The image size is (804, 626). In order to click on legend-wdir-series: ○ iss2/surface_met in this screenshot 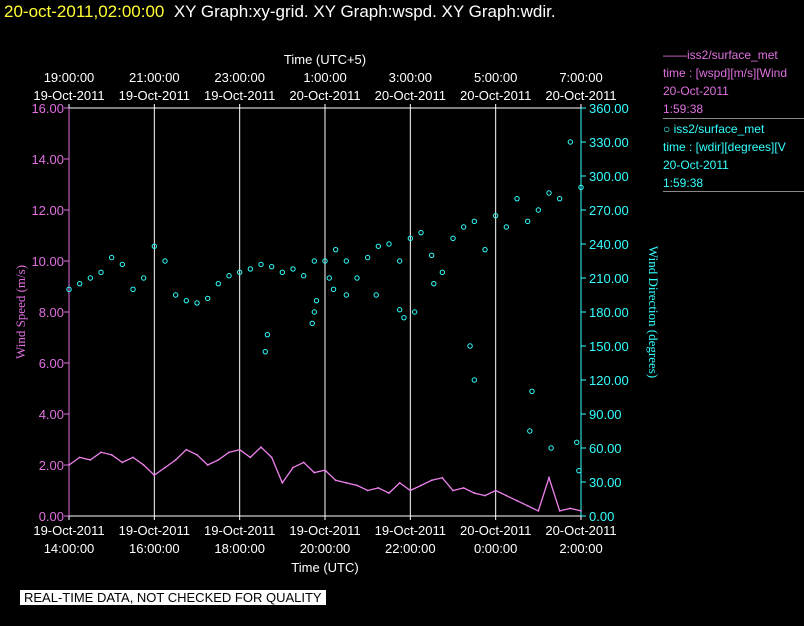, I will do `click(714, 129)`.